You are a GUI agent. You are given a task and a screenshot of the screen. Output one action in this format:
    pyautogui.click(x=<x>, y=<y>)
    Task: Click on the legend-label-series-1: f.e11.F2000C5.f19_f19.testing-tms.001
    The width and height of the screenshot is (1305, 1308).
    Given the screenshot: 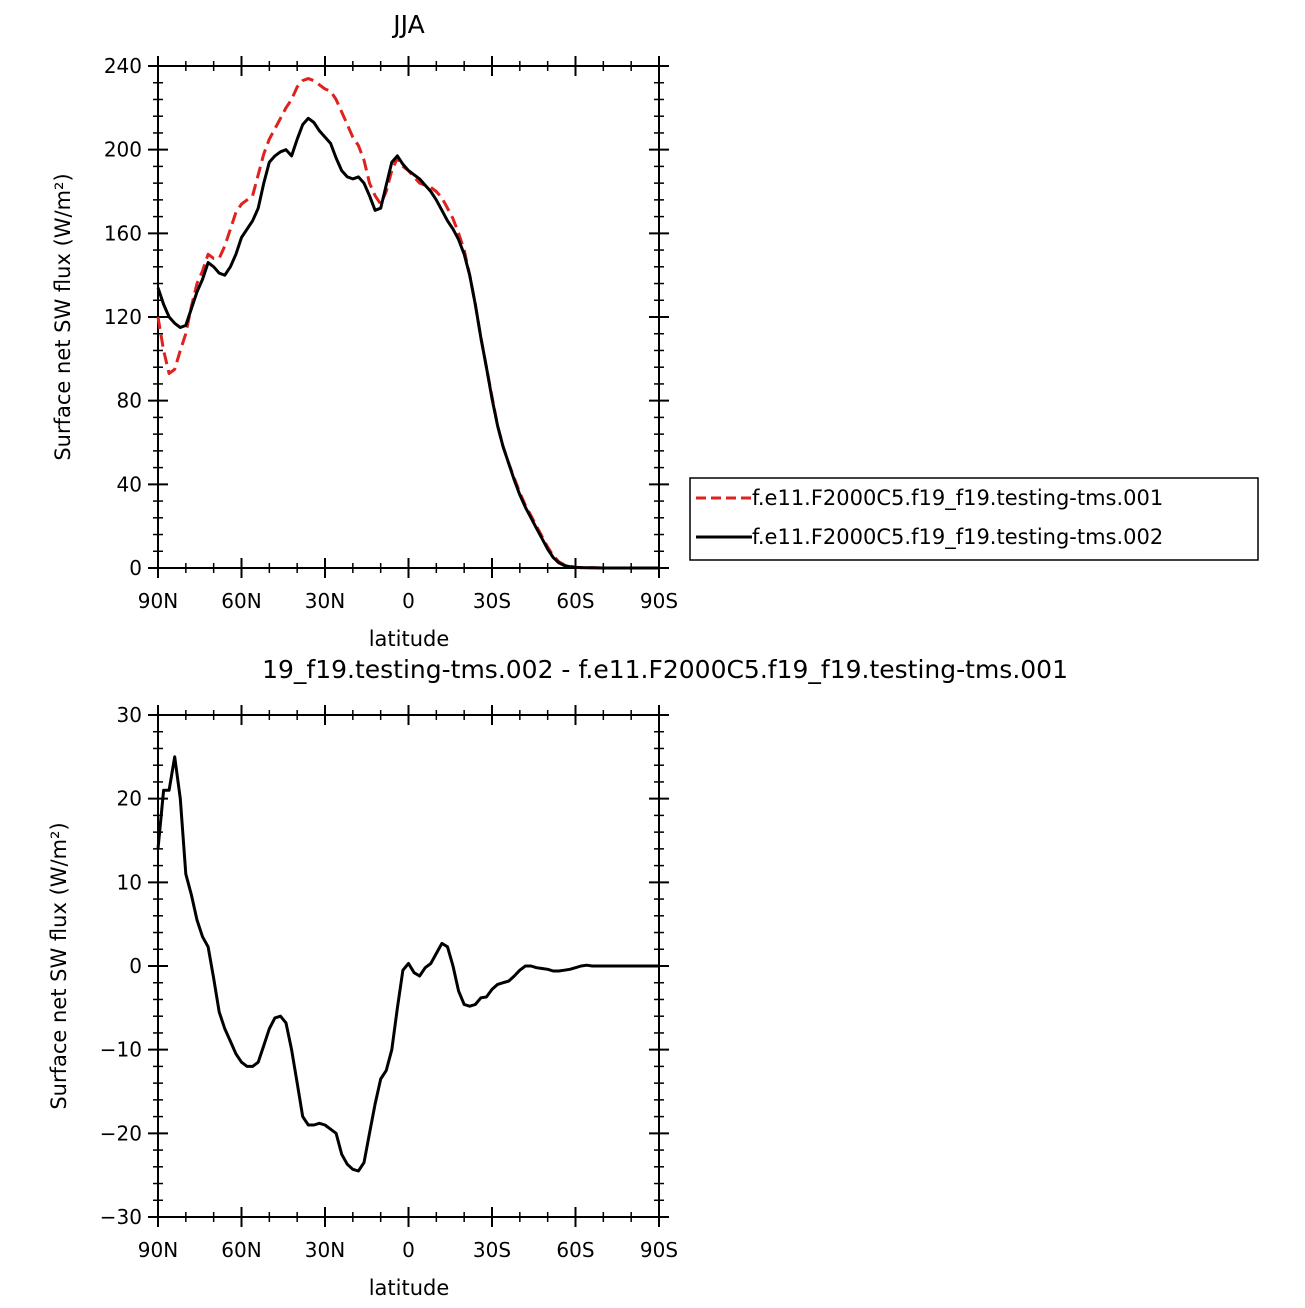 What is the action you would take?
    pyautogui.click(x=957, y=498)
    